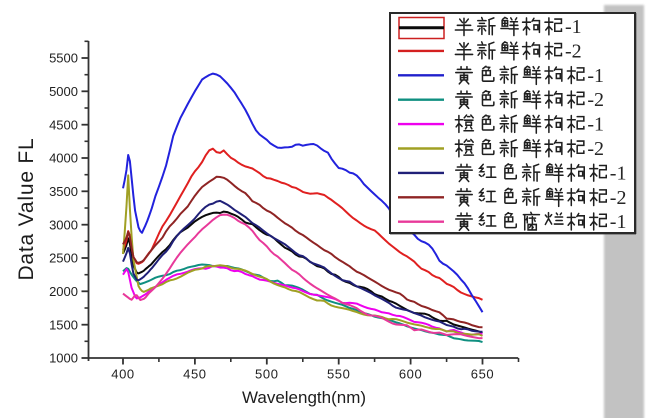 This screenshot has width=650, height=418. I want to click on svg-text: 4000, so click(63, 158).